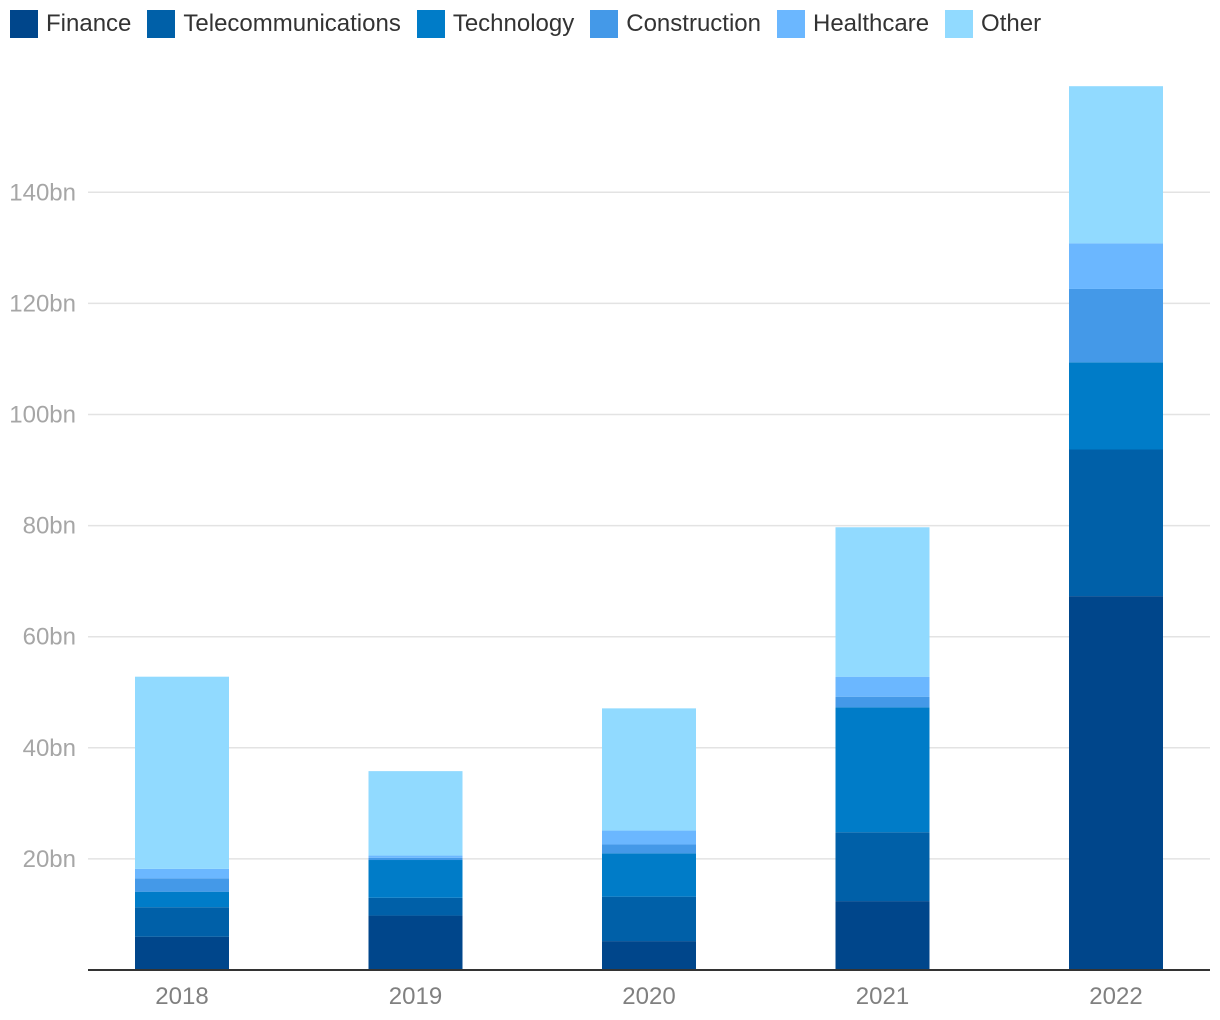 The image size is (1220, 1020). What do you see at coordinates (882, 770) in the screenshot?
I see `bar-2021-technology` at bounding box center [882, 770].